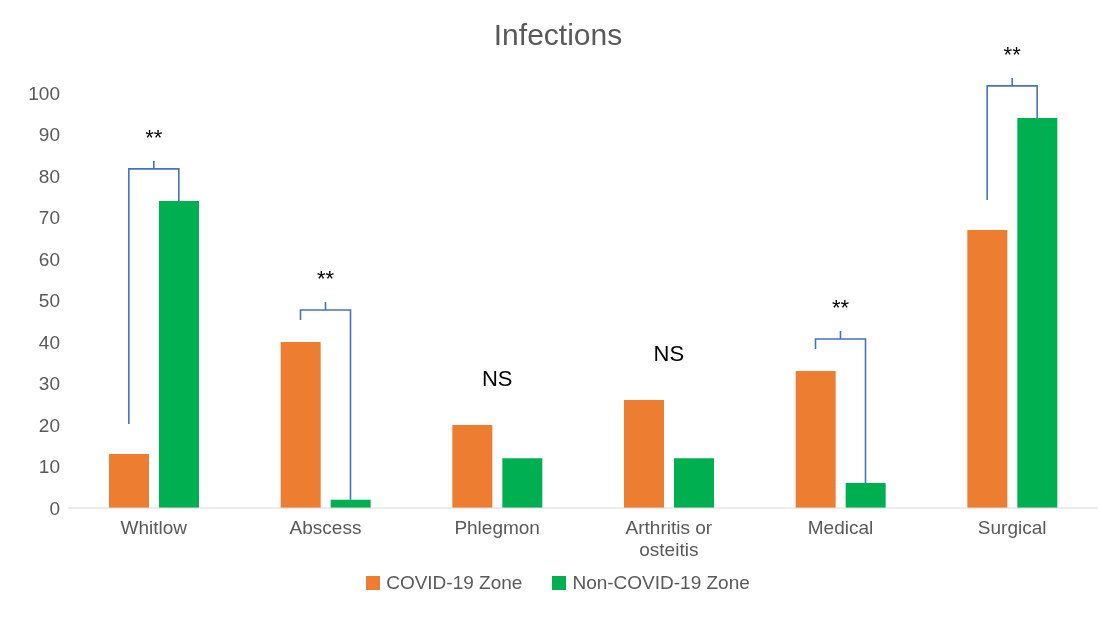  What do you see at coordinates (44, 93) in the screenshot?
I see `y-tick-label: 100` at bounding box center [44, 93].